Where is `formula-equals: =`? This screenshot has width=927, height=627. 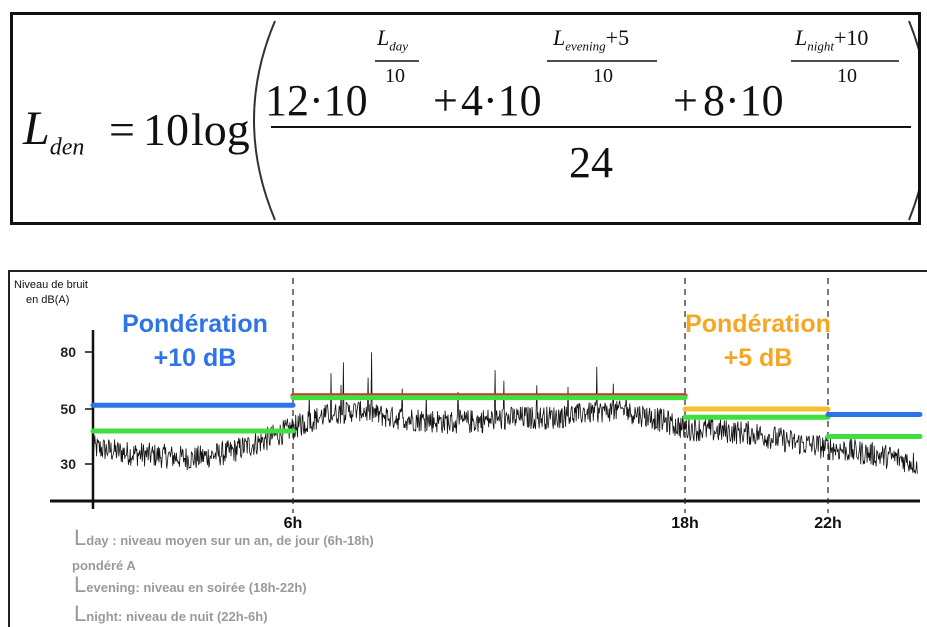 formula-equals: = is located at coordinates (122, 129).